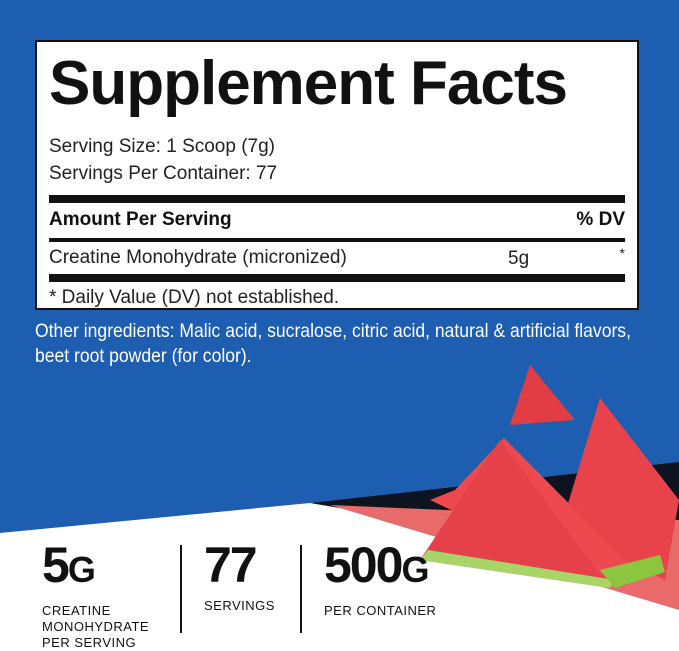 Image resolution: width=679 pixels, height=651 pixels. I want to click on facts-title: Supplement Facts, so click(308, 83).